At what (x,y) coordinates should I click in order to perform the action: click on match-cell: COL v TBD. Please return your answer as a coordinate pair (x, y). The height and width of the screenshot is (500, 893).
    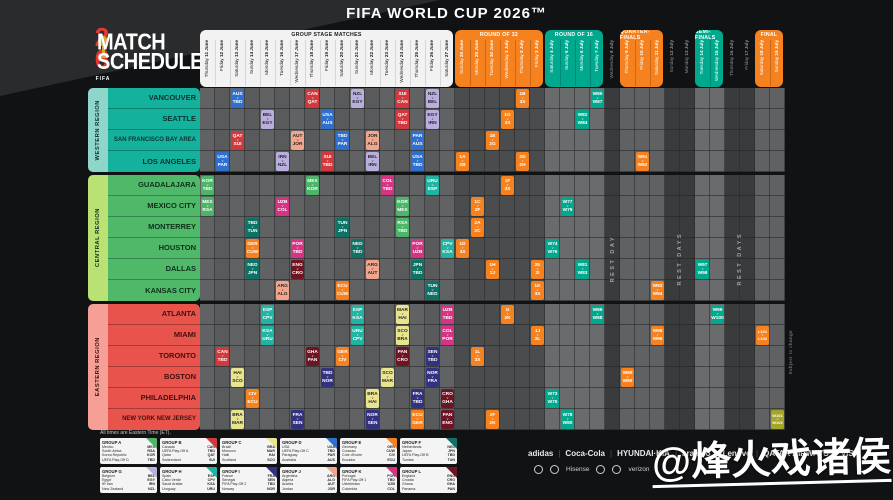
    Looking at the image, I should click on (387, 185).